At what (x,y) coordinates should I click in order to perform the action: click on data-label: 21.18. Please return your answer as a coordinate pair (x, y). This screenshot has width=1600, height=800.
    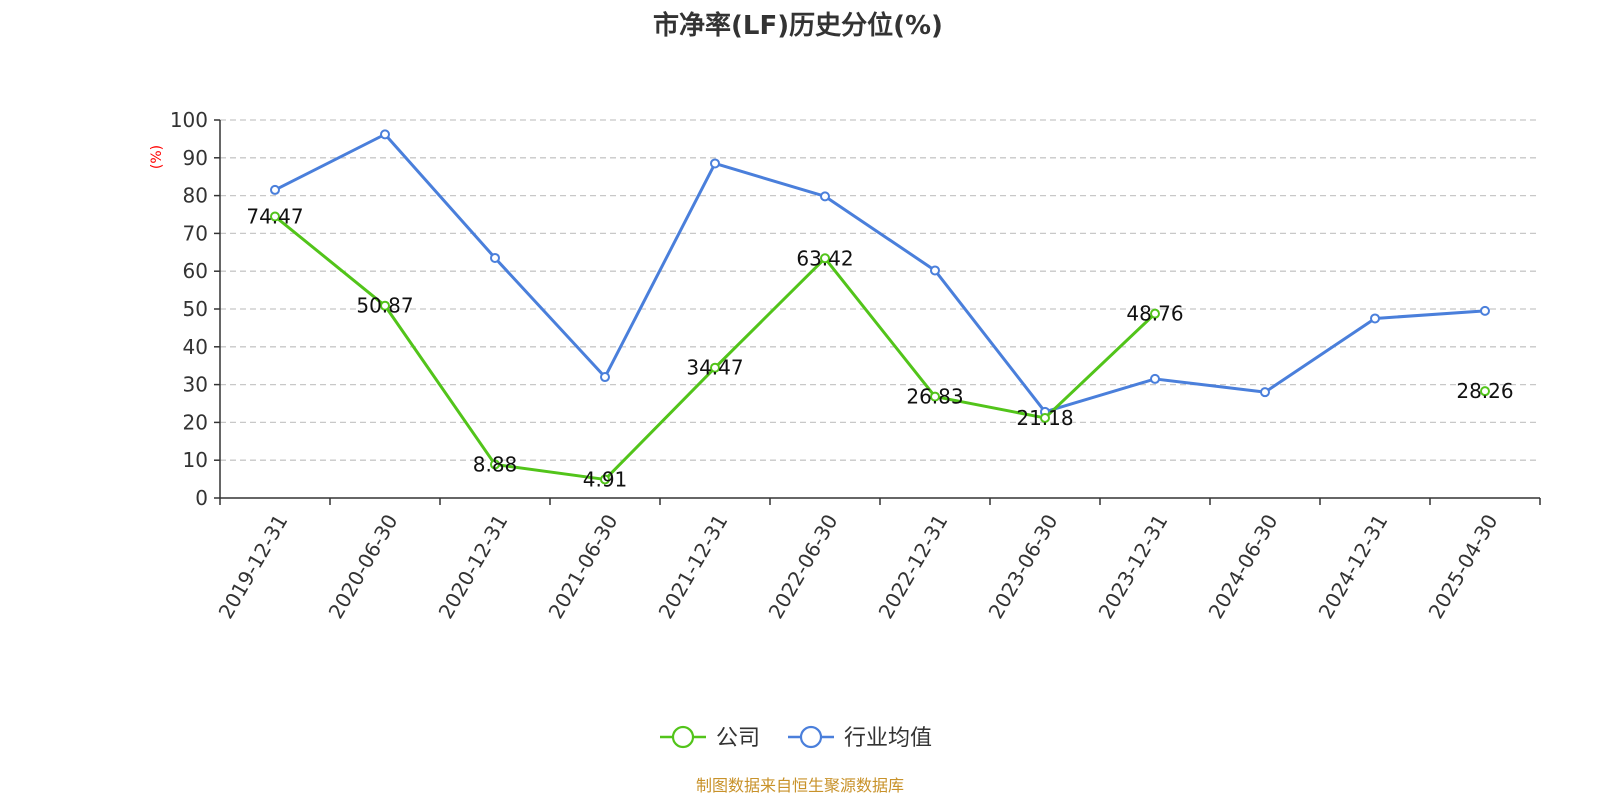
    Looking at the image, I should click on (1044, 418).